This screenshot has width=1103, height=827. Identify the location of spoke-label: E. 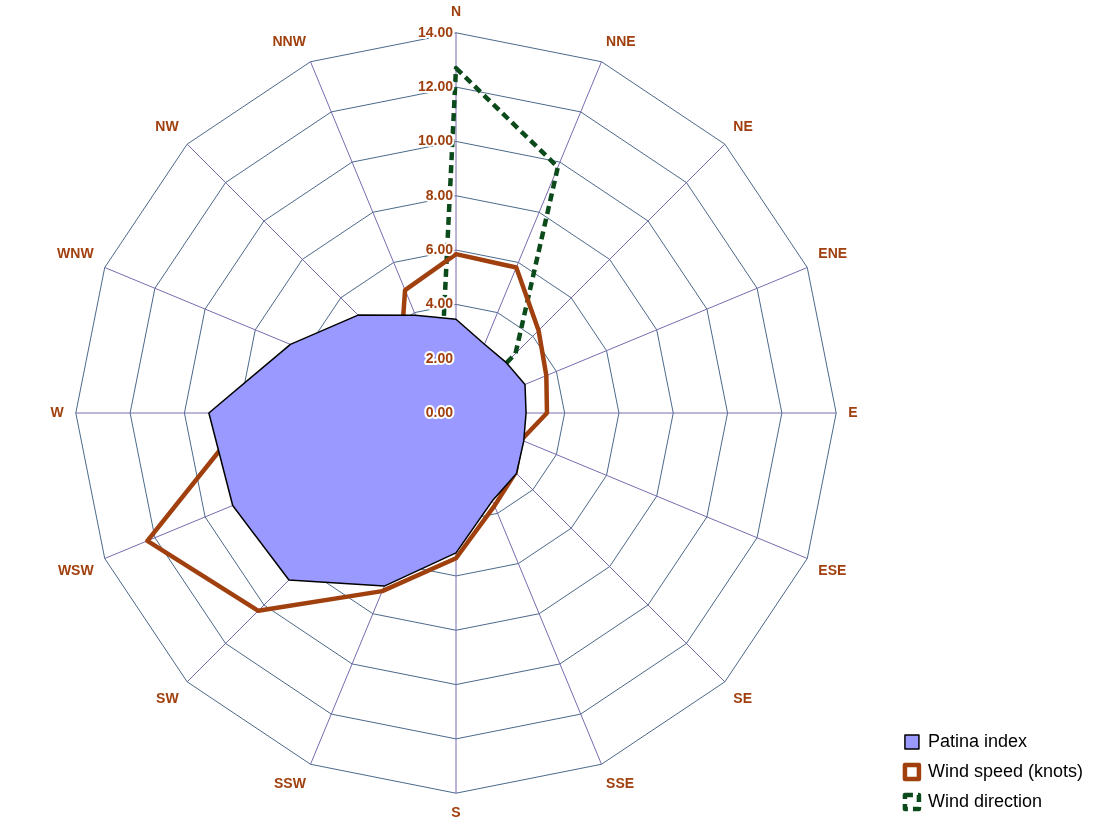
(853, 411).